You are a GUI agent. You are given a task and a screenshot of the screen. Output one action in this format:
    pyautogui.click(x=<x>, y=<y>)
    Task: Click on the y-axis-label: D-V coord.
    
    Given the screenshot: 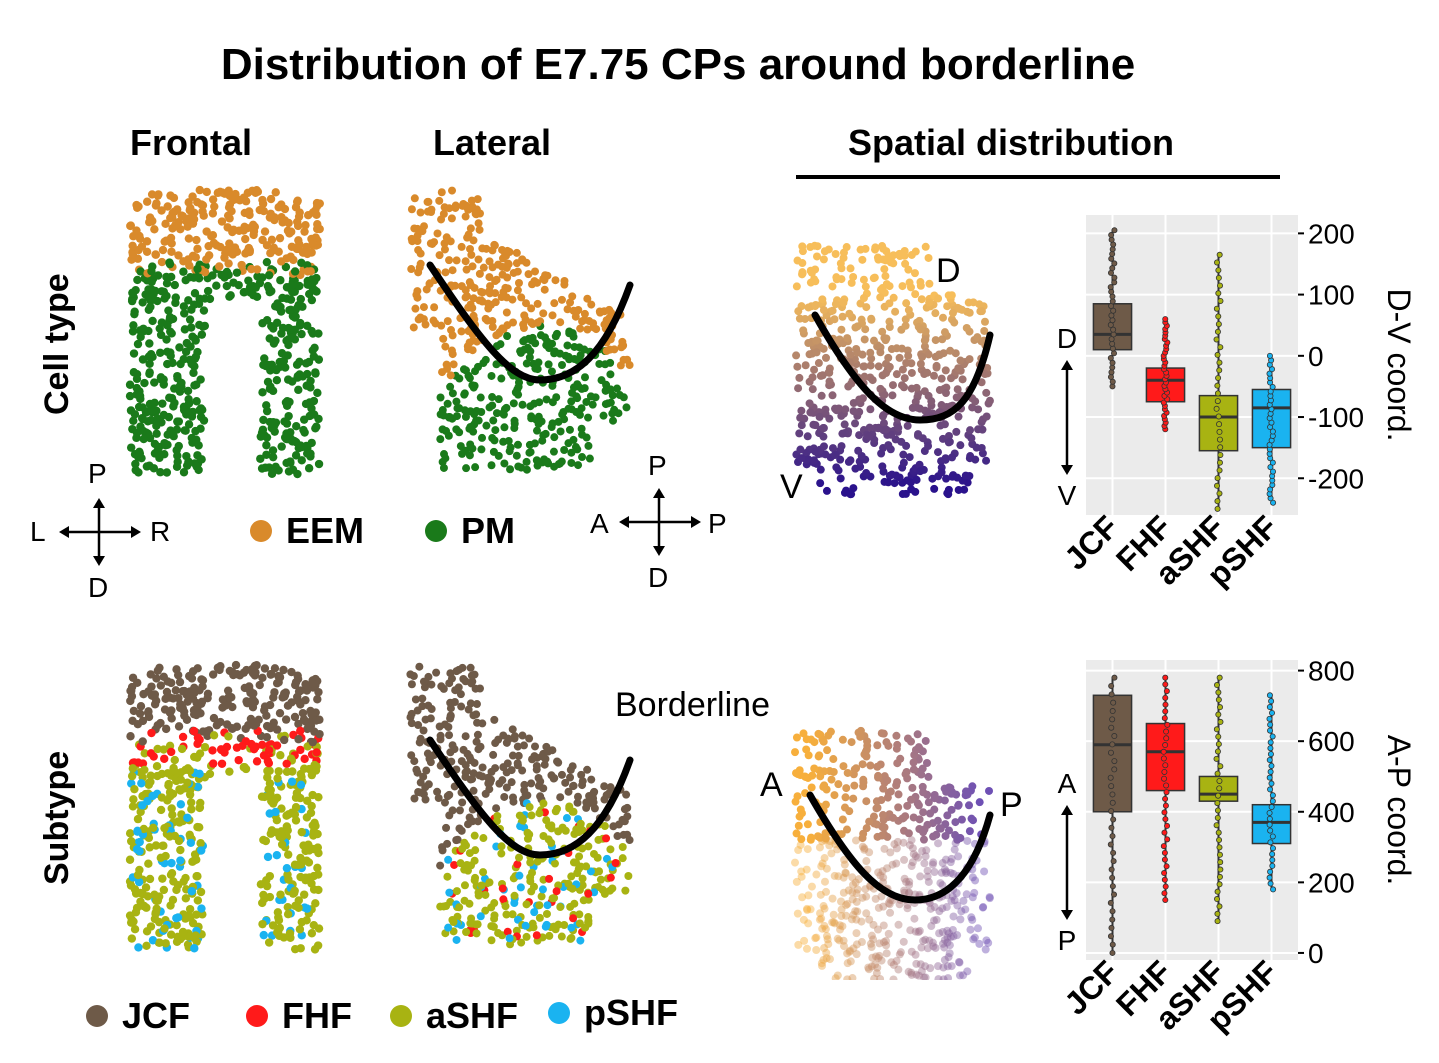 What is the action you would take?
    pyautogui.click(x=1399, y=365)
    